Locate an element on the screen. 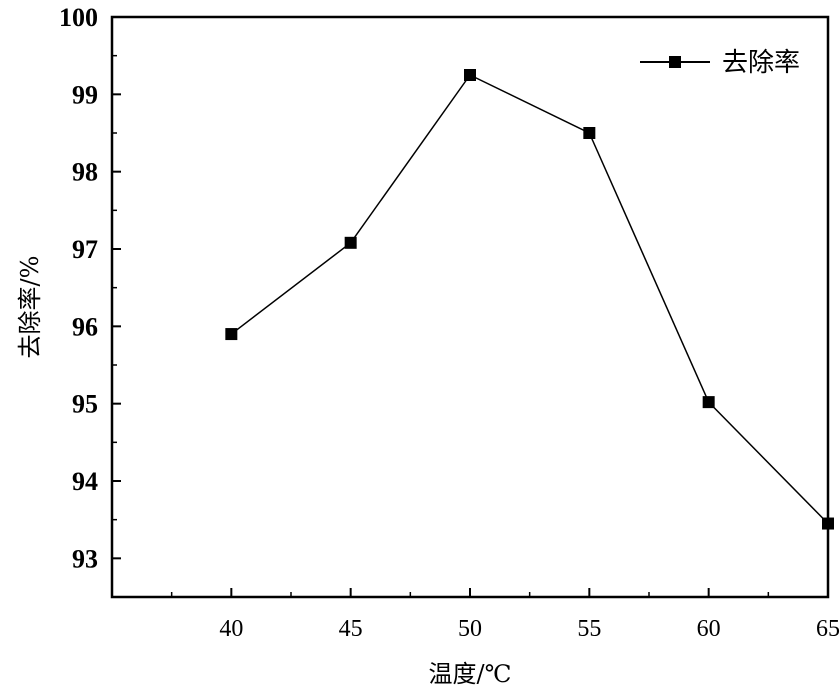 The image size is (840, 697). y-tick-label: 97 is located at coordinates (85, 249).